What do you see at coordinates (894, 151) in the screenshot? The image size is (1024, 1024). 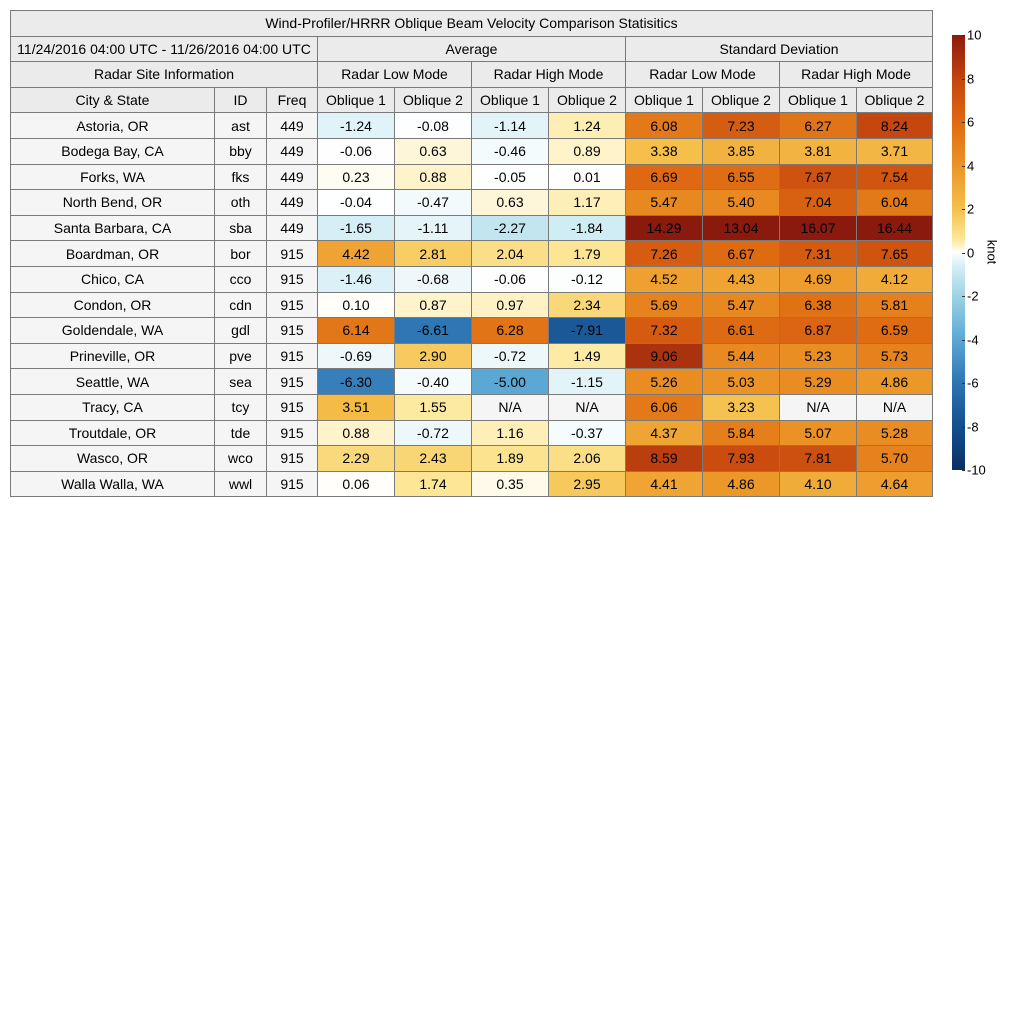 I see `std-value-cell: 3.71` at bounding box center [894, 151].